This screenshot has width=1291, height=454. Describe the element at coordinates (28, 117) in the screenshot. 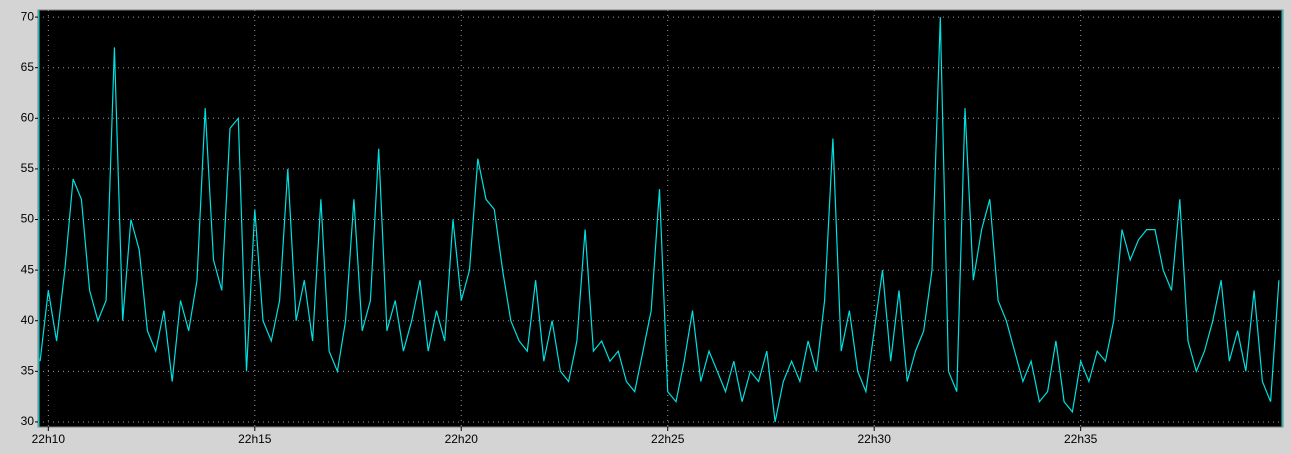

I see `y-tick-label: 60` at that location.